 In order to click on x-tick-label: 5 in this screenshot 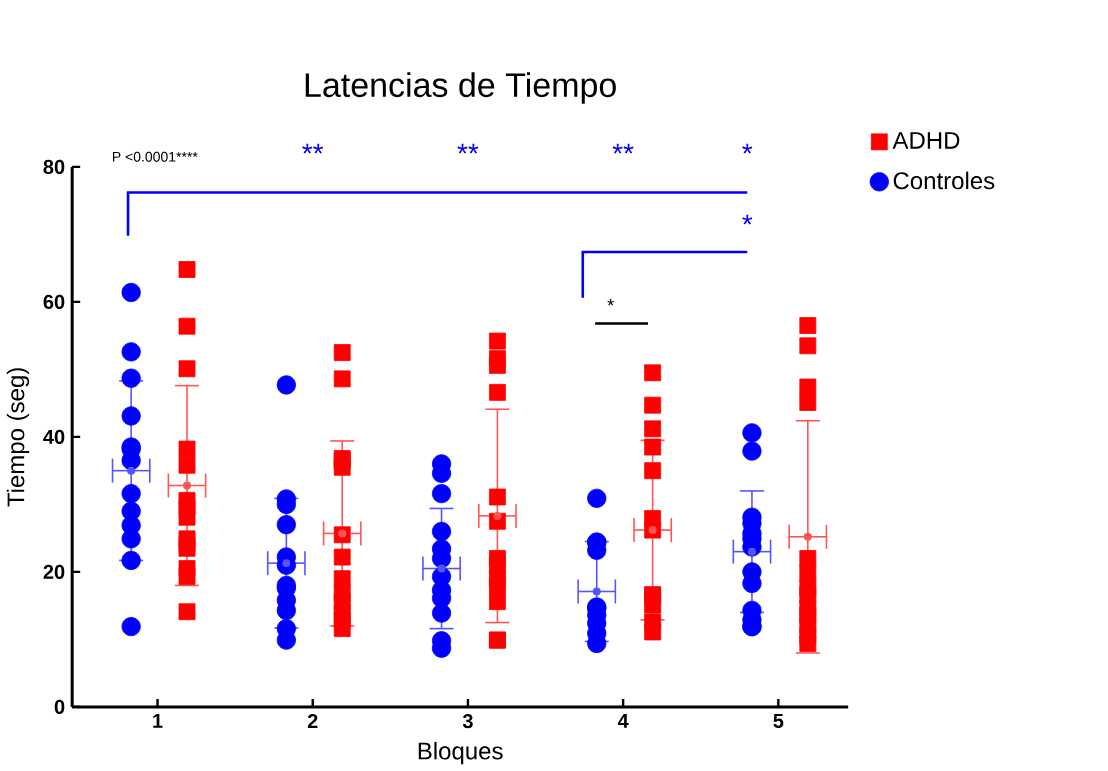, I will do `click(778, 721)`.